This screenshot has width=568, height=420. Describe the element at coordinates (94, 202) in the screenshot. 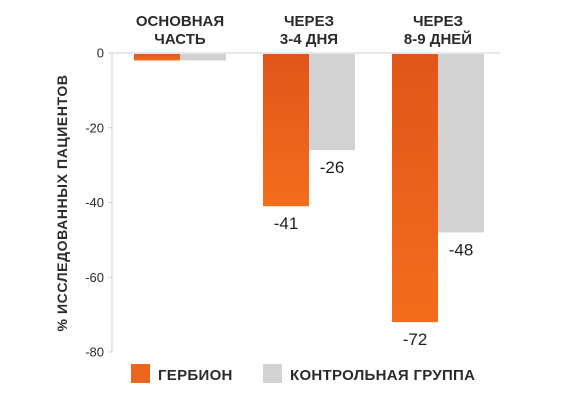

I see `y-tick-label: -40` at that location.